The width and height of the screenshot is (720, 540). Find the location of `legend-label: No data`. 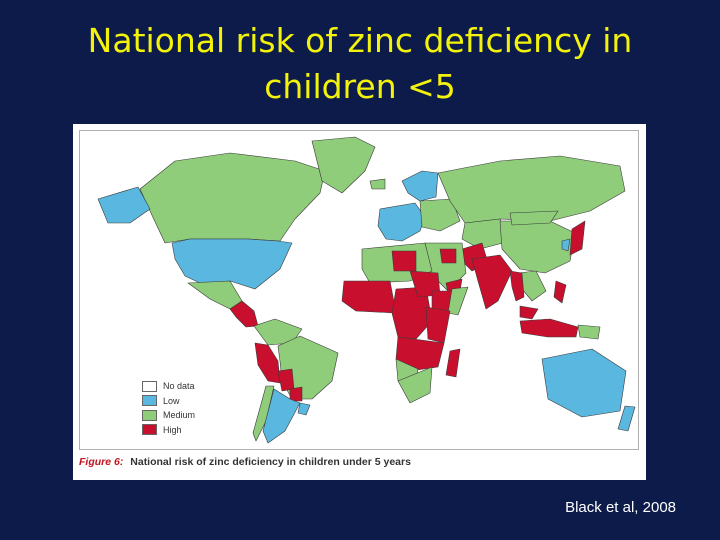

legend-label: No data is located at coordinates (179, 386).